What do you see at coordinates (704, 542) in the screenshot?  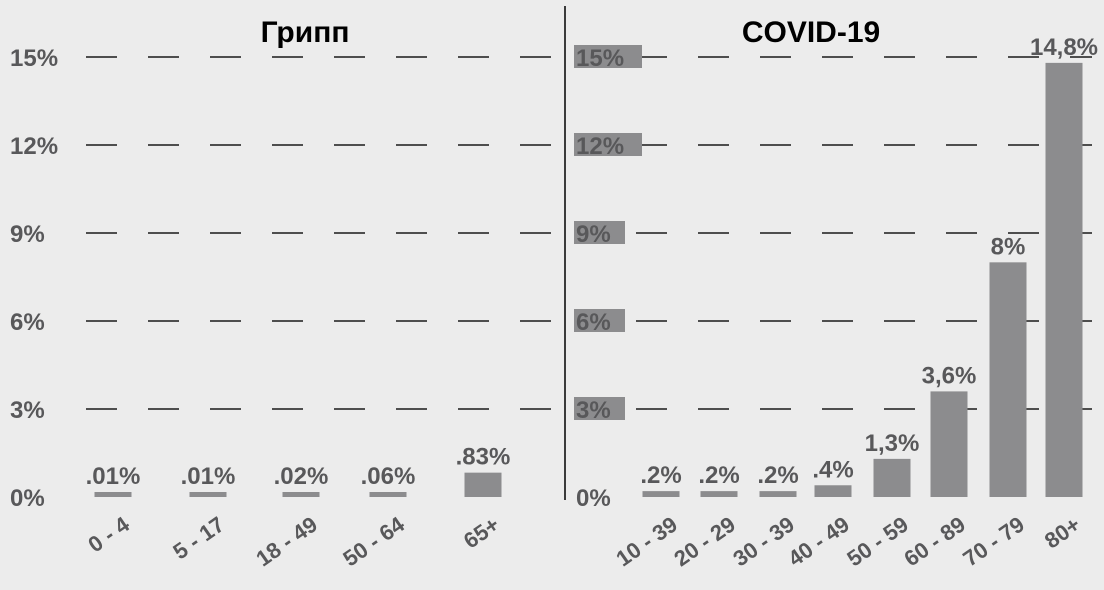 I see `covid-category-label: 20 - 29` at bounding box center [704, 542].